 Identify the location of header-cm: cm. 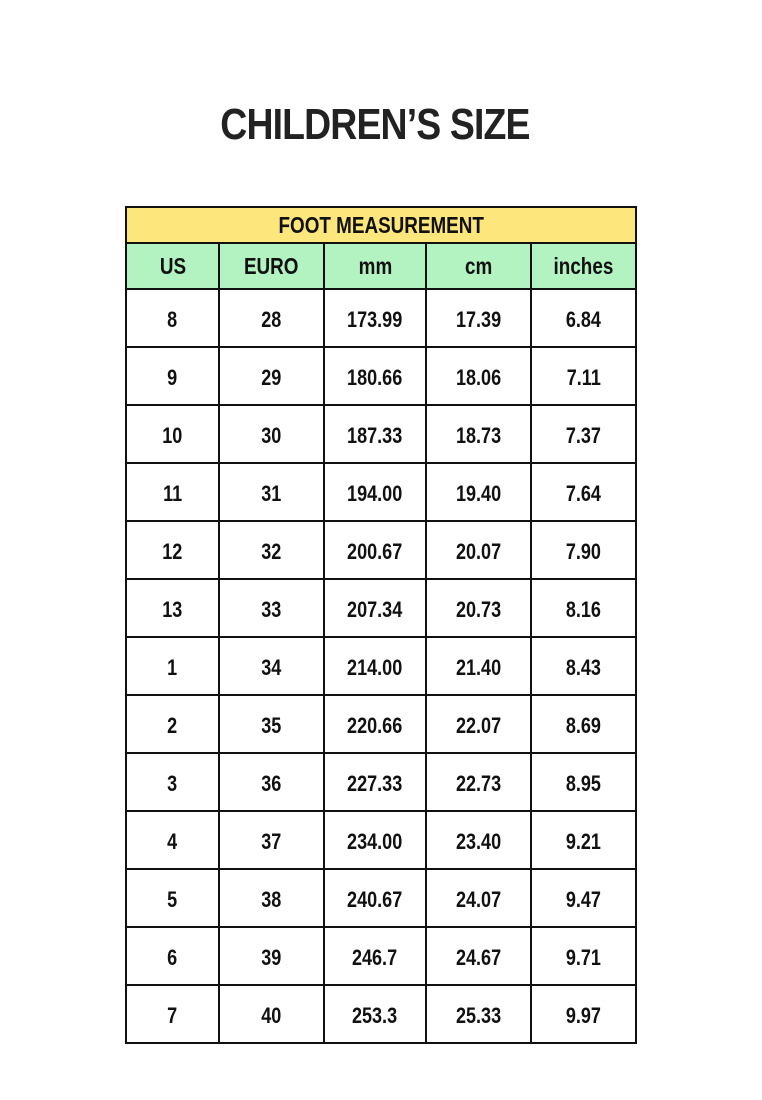
(478, 266).